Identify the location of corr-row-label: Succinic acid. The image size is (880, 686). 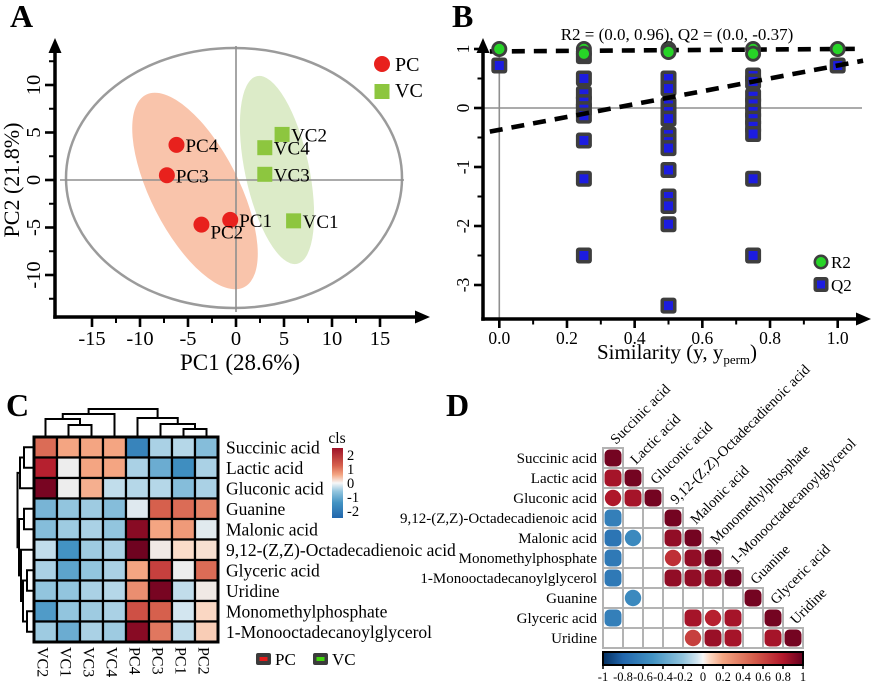
(557, 459).